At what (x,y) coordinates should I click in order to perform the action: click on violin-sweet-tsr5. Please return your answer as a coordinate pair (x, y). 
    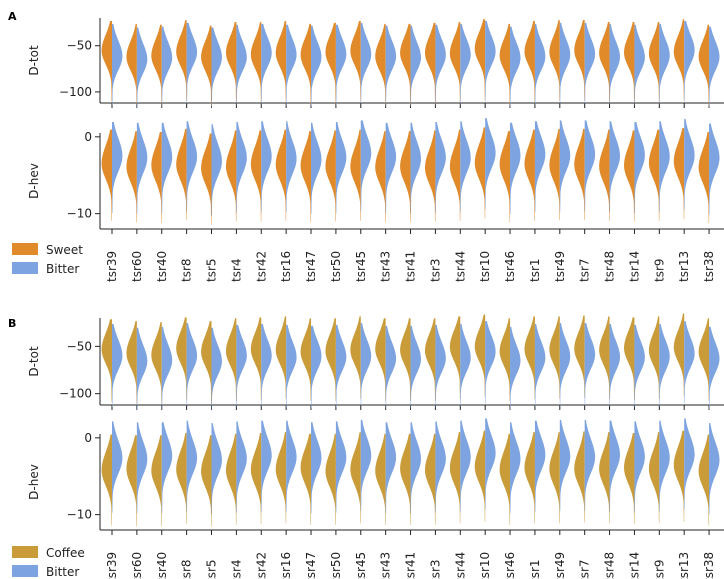
    Looking at the image, I should click on (206, 179).